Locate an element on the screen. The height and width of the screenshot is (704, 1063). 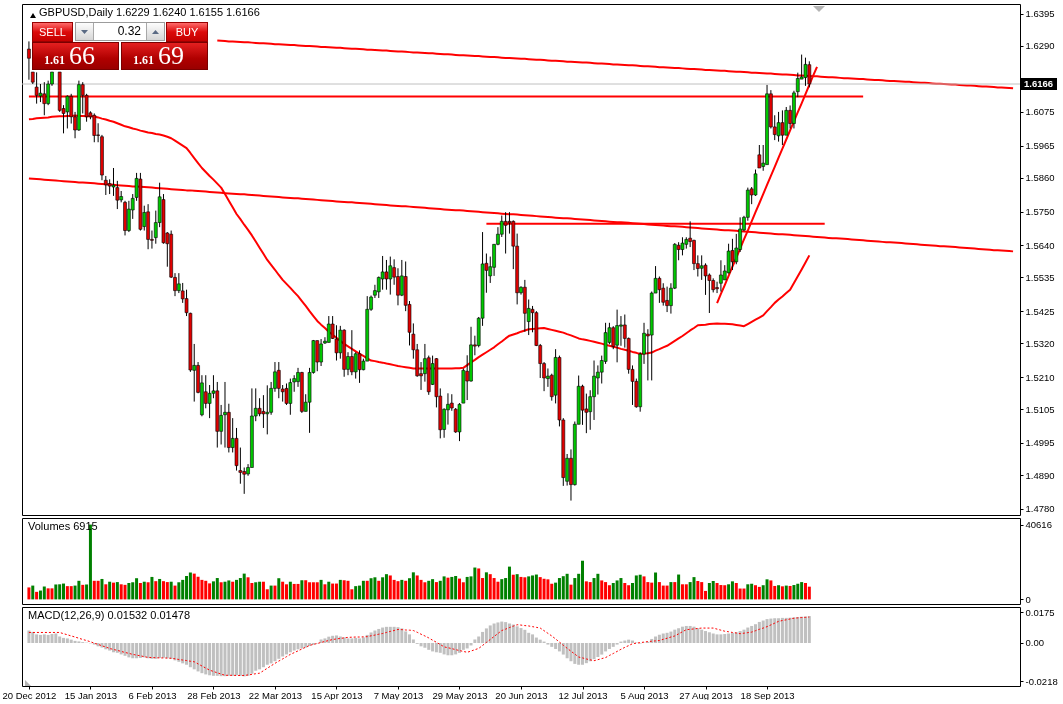
y-tick-label: -0.0218 is located at coordinates (1041, 681).